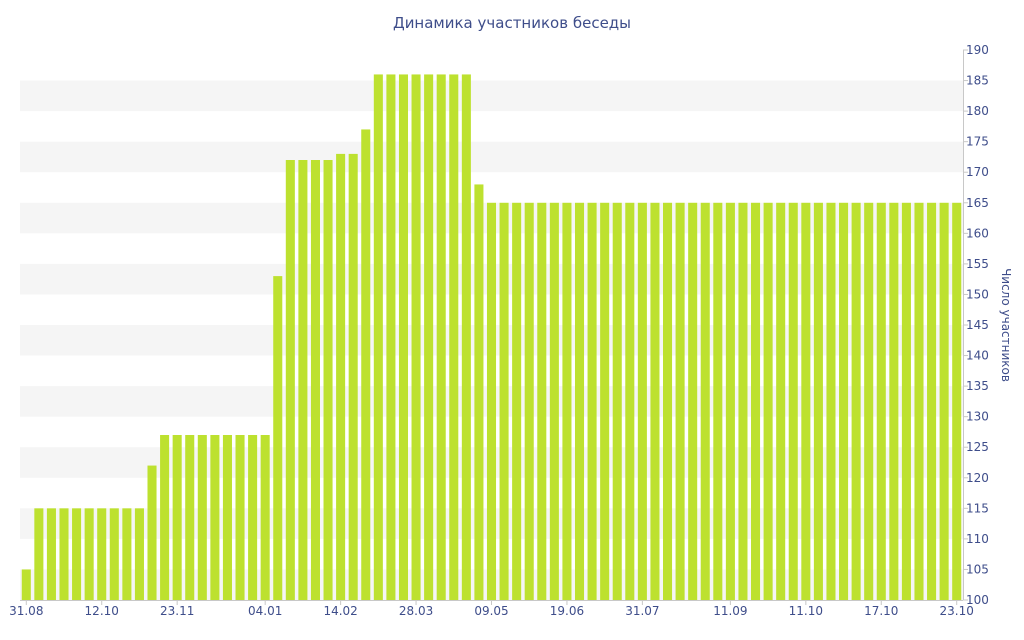 This screenshot has height=640, width=1024. I want to click on y-tick-label: 160, so click(977, 233).